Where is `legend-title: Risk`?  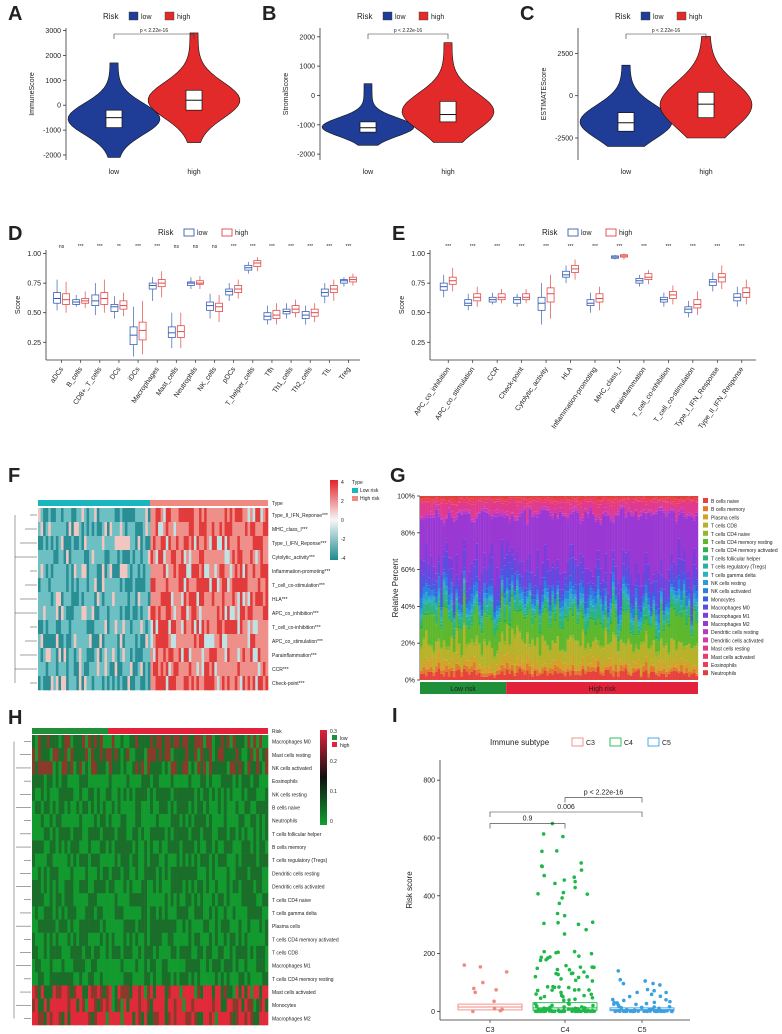 legend-title: Risk is located at coordinates (365, 16).